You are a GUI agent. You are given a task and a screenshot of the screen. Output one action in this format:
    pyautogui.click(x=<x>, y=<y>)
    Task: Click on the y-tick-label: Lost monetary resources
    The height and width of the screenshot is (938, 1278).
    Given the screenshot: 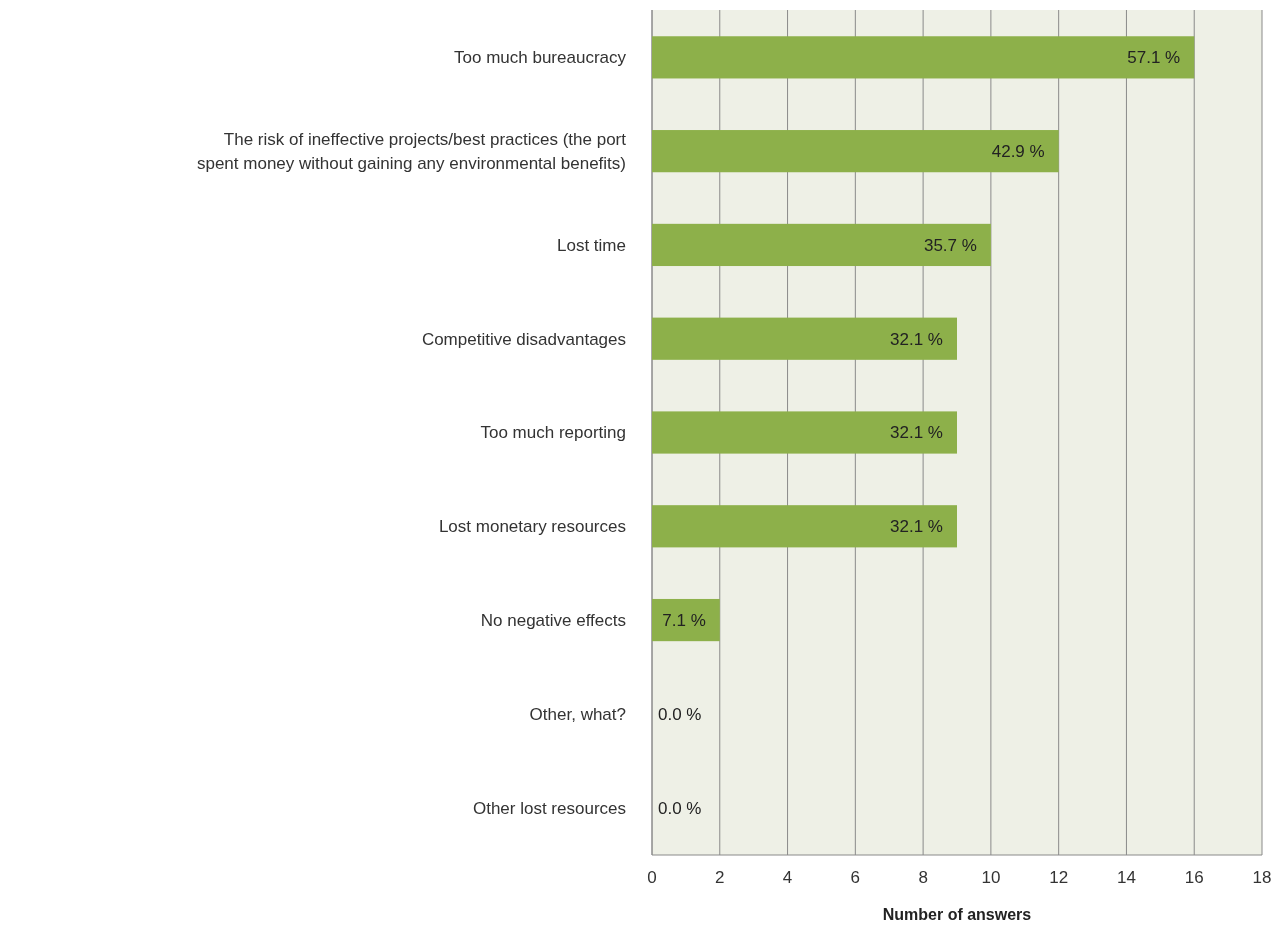 What is the action you would take?
    pyautogui.click(x=532, y=527)
    